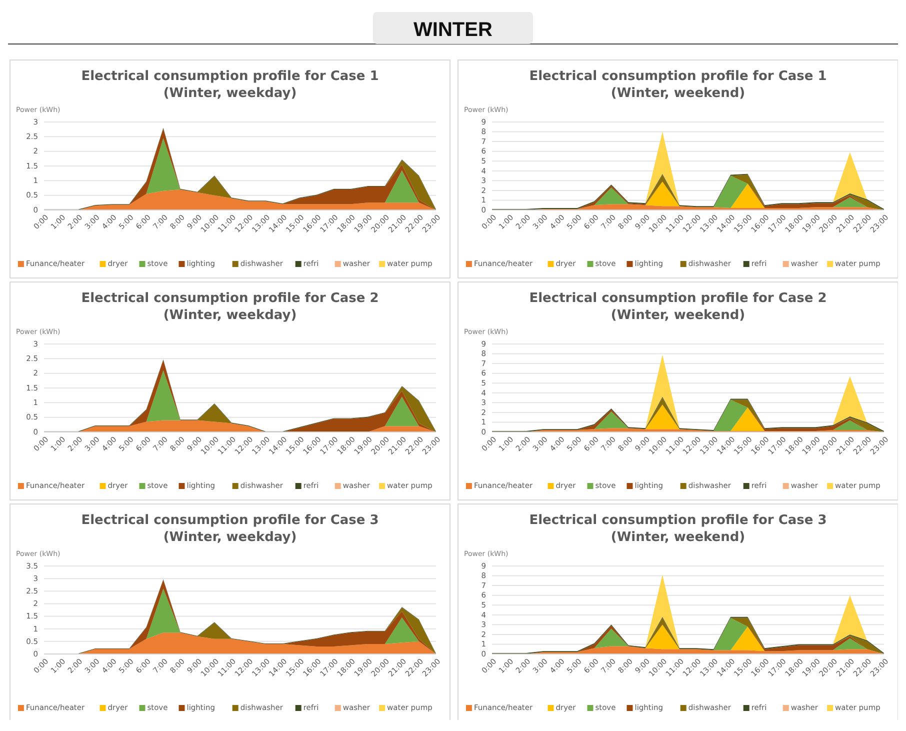 The height and width of the screenshot is (731, 906). What do you see at coordinates (453, 30) in the screenshot?
I see `text: WINTER` at bounding box center [453, 30].